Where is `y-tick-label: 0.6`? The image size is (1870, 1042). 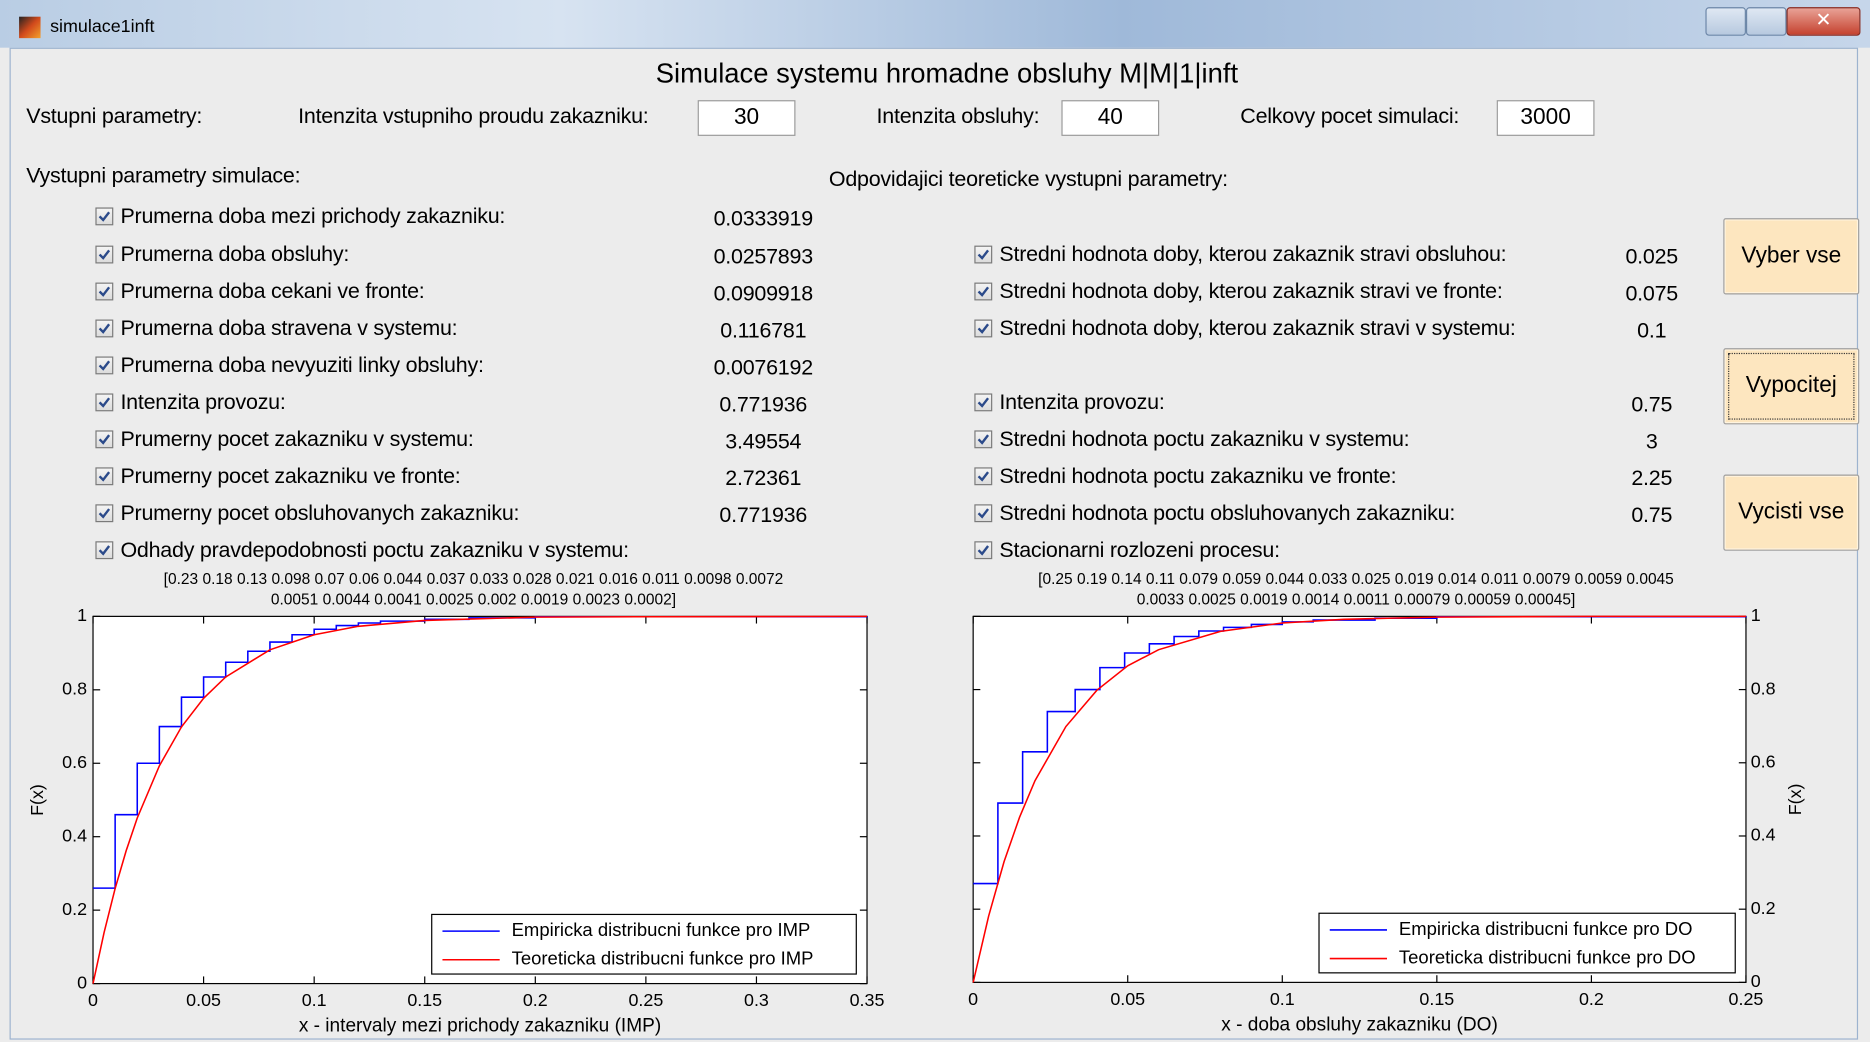
y-tick-label: 0.6 is located at coordinates (74, 762).